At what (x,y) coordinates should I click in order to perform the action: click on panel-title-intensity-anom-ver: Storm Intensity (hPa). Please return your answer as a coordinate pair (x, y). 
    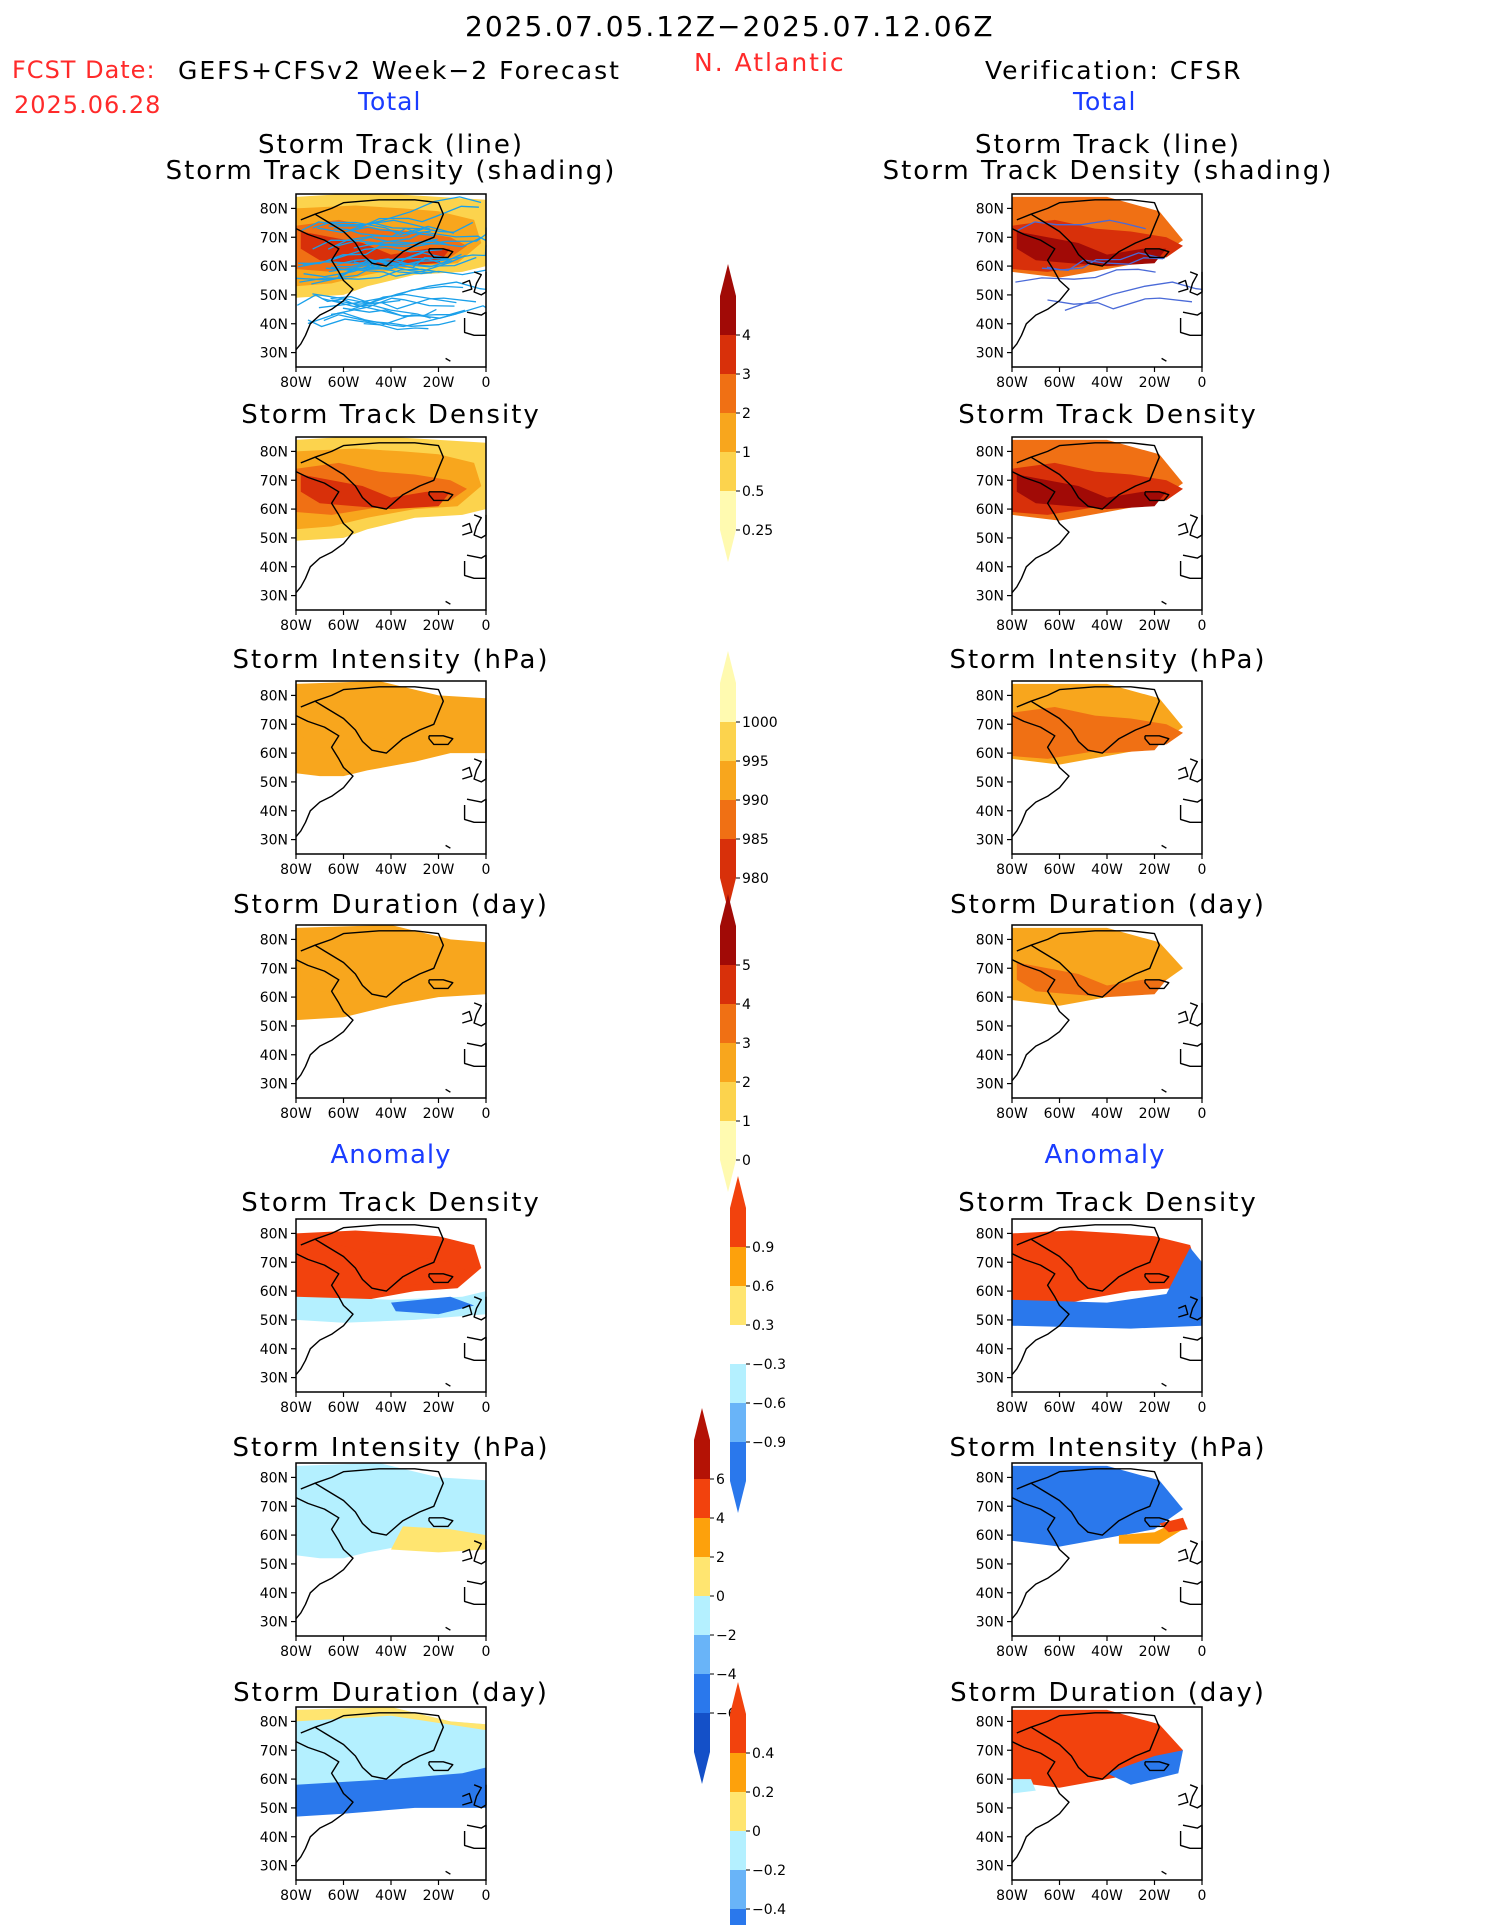
    Looking at the image, I should click on (1108, 1448).